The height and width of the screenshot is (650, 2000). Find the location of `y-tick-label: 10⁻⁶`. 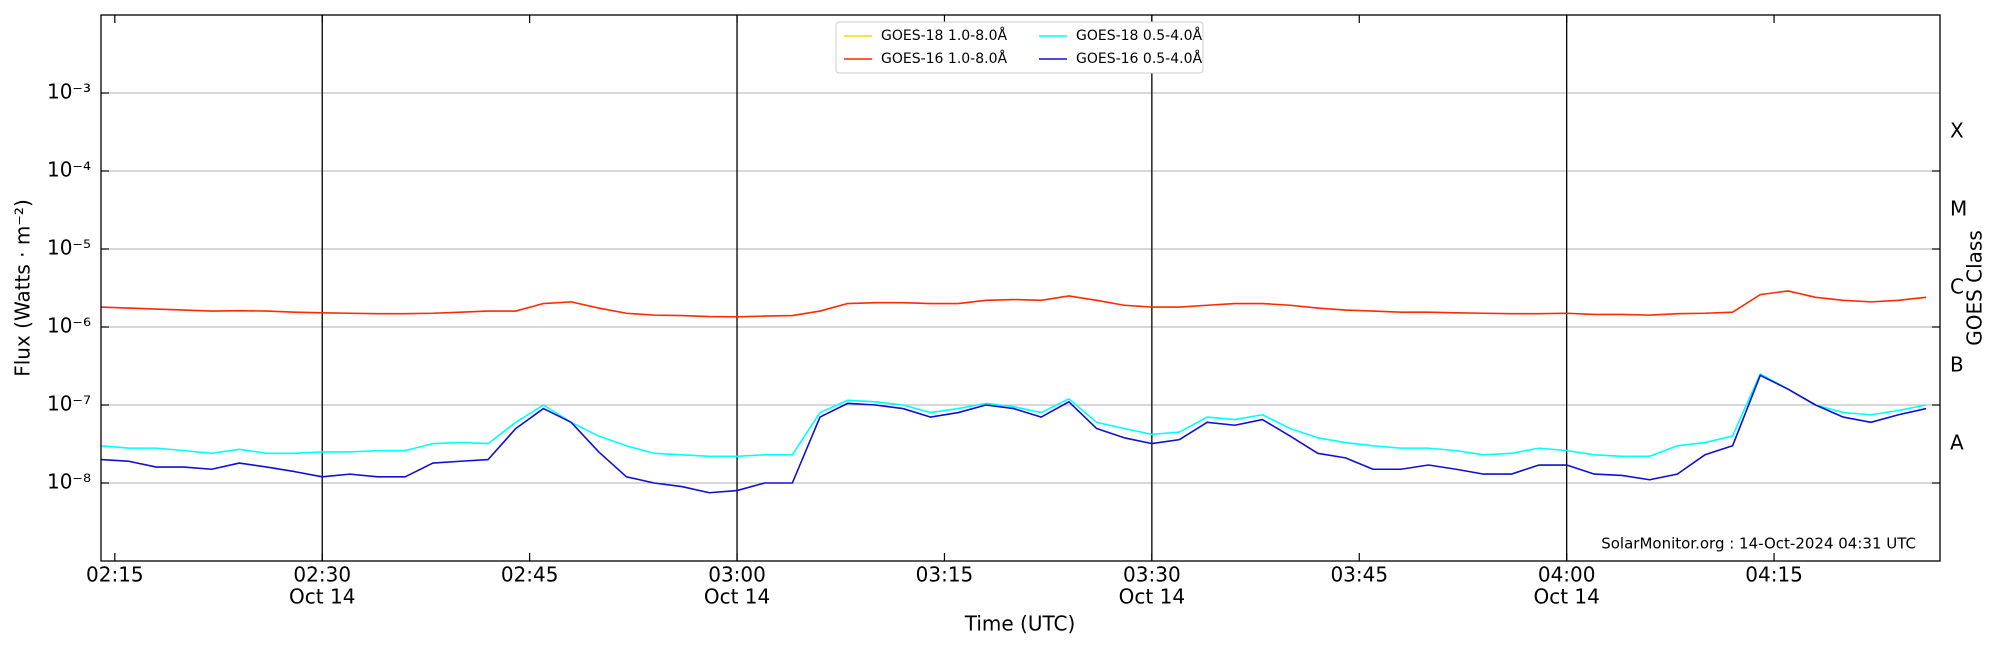

y-tick-label: 10⁻⁶ is located at coordinates (69, 326).